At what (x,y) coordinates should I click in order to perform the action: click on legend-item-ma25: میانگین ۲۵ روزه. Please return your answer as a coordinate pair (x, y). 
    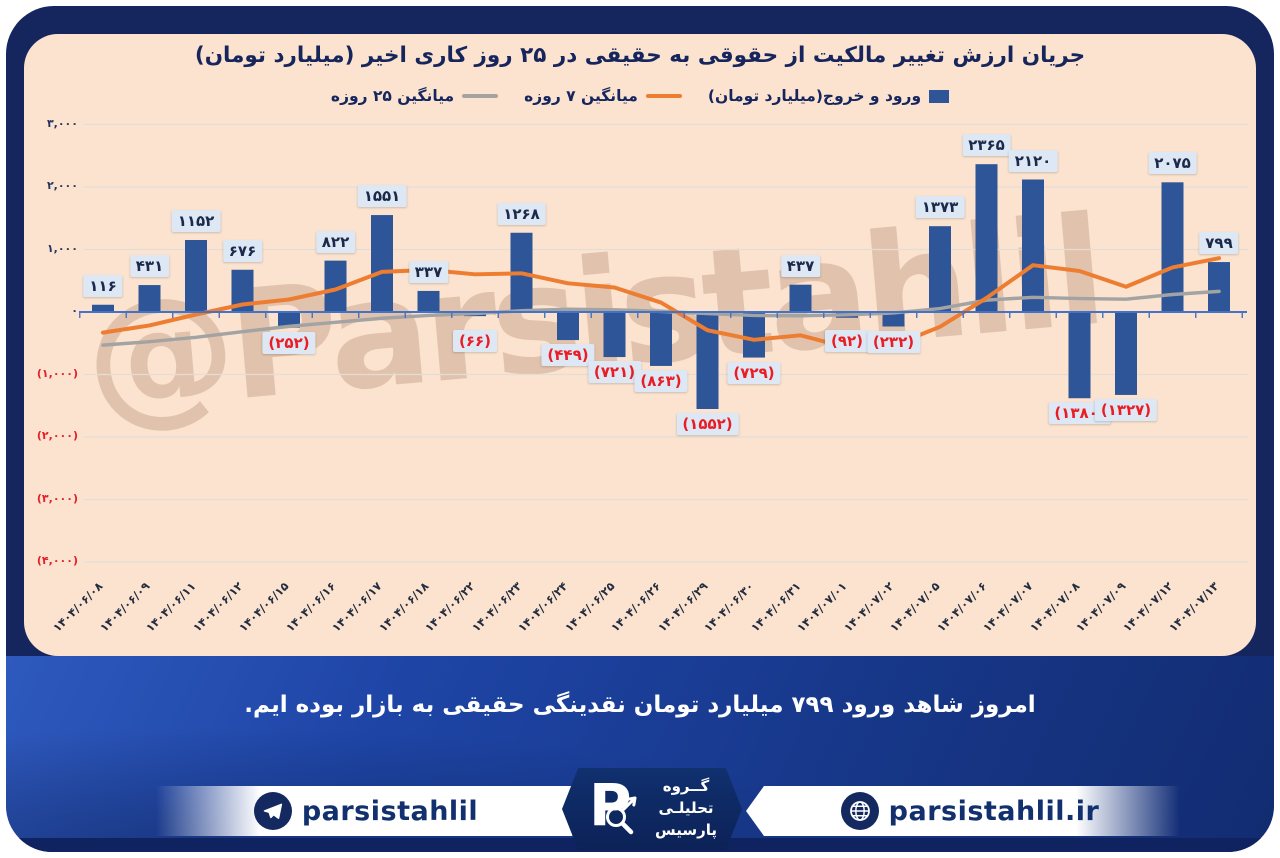
    Looking at the image, I should click on (414, 96).